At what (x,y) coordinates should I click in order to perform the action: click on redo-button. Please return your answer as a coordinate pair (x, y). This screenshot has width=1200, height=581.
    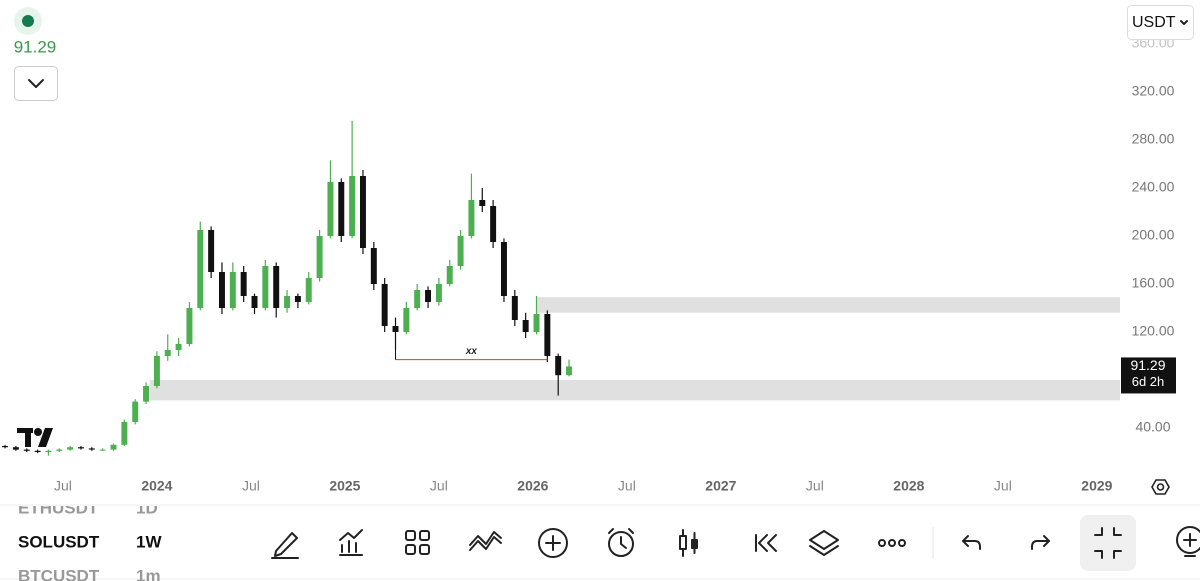
    Looking at the image, I should click on (1040, 542).